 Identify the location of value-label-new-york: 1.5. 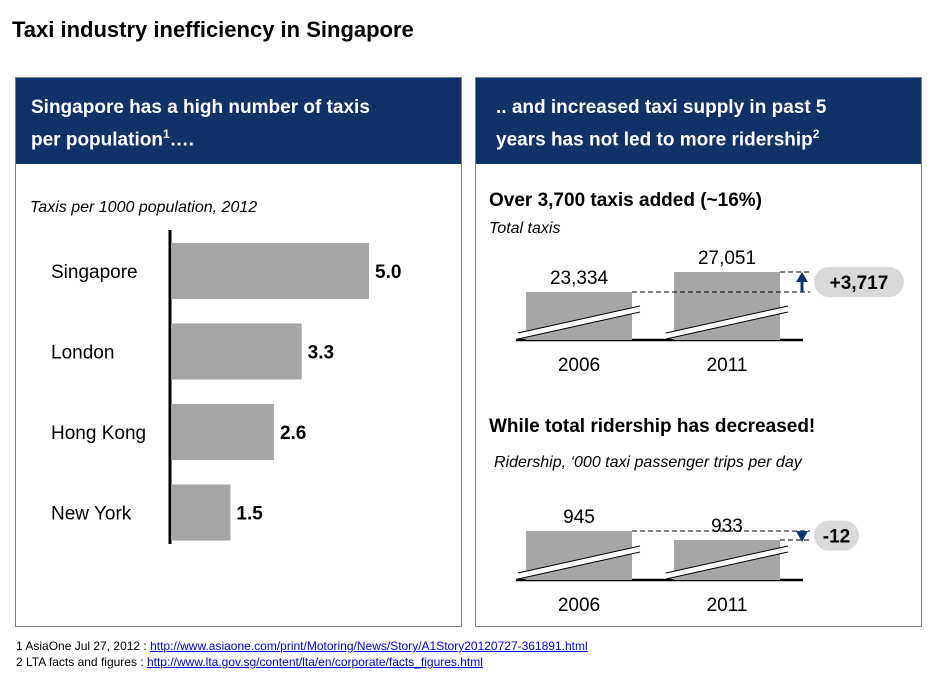
(249, 514).